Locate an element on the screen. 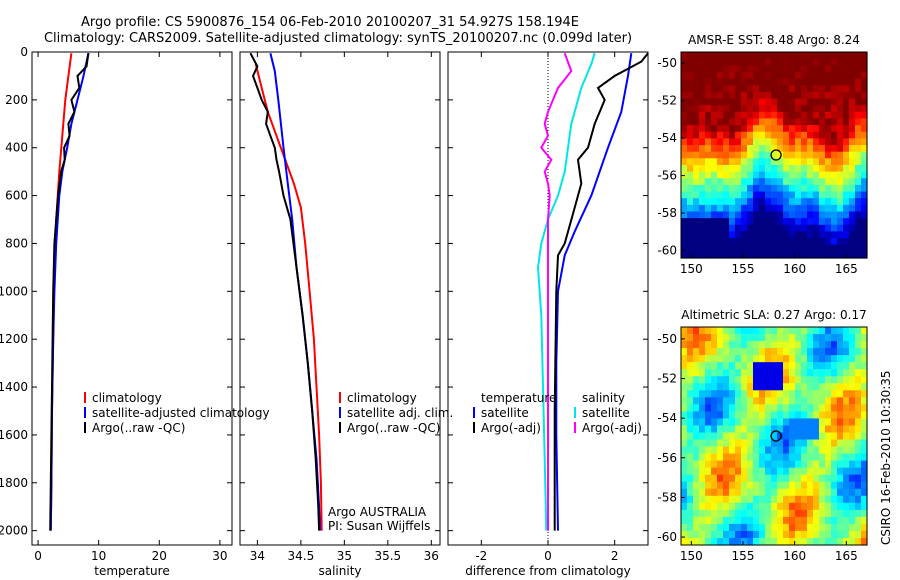  heatmap-cells is located at coordinates (774, 155).